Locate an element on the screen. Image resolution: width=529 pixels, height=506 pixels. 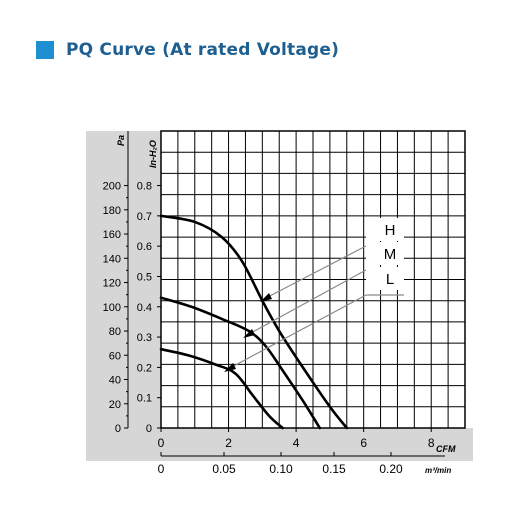
pa-tick-label: 160 is located at coordinates (112, 235).